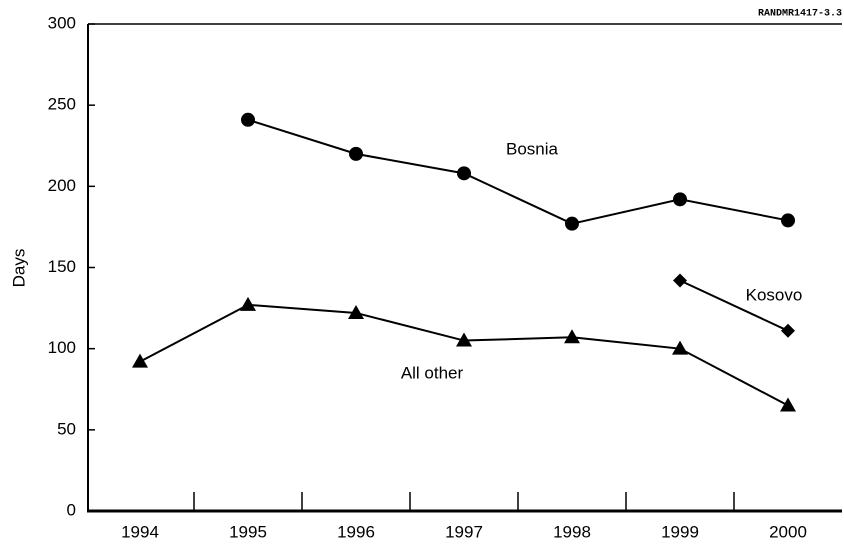 This screenshot has width=844, height=547. What do you see at coordinates (66, 428) in the screenshot?
I see `y-tick-label: 50` at bounding box center [66, 428].